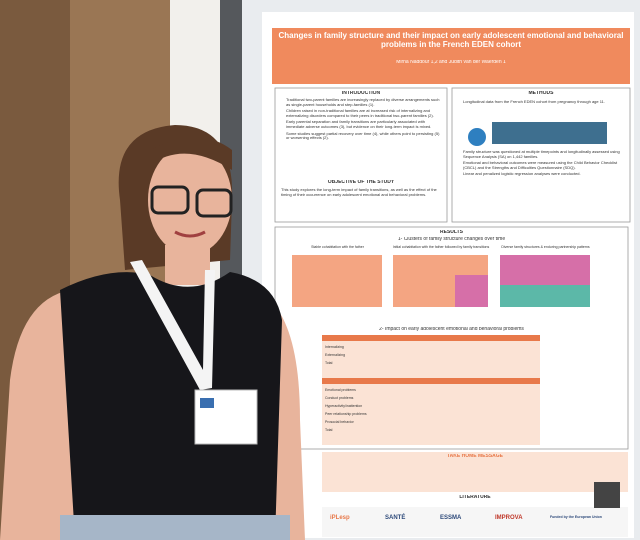 This screenshot has width=640, height=540. I want to click on qr-code, so click(607, 495).